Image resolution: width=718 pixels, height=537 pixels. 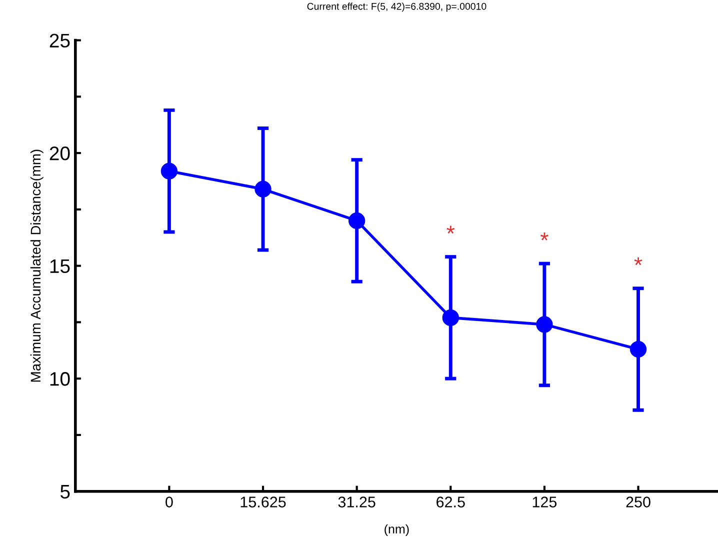 What do you see at coordinates (169, 502) in the screenshot?
I see `x-tick-label: 0` at bounding box center [169, 502].